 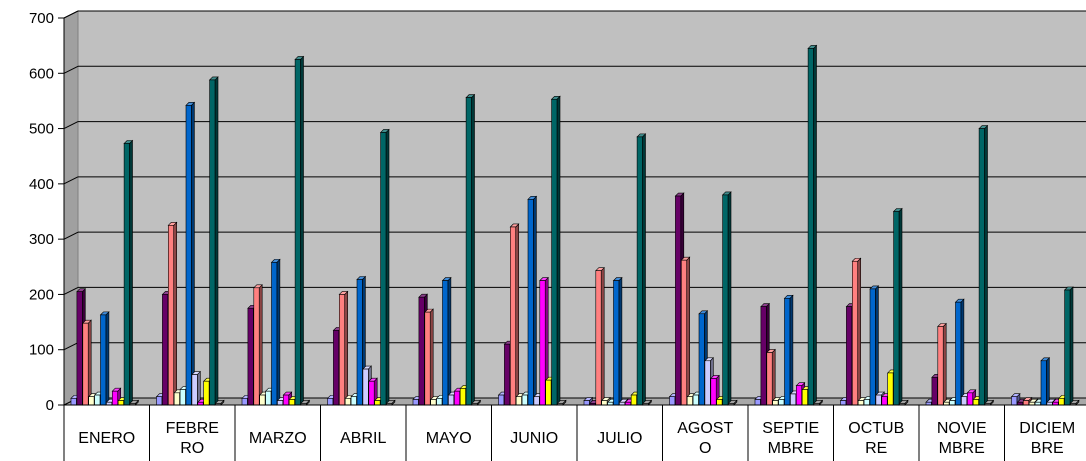 I want to click on y-tick-label: 300, so click(x=41, y=239).